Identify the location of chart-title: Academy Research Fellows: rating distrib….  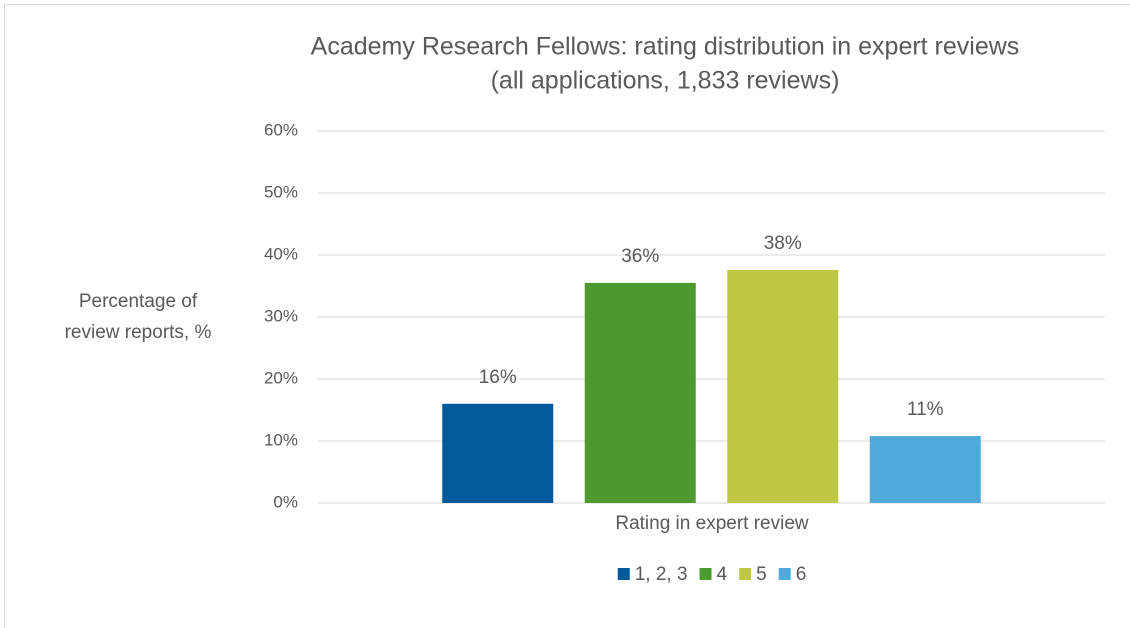
(665, 47).